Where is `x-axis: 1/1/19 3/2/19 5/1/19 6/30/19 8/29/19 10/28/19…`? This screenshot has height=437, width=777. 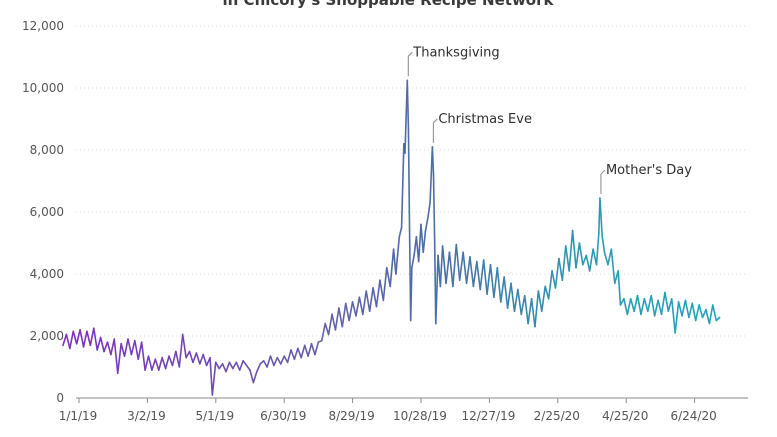 x-axis: 1/1/19 3/2/19 5/1/19 6/30/19 8/29/19 10/28/19… is located at coordinates (403, 410).